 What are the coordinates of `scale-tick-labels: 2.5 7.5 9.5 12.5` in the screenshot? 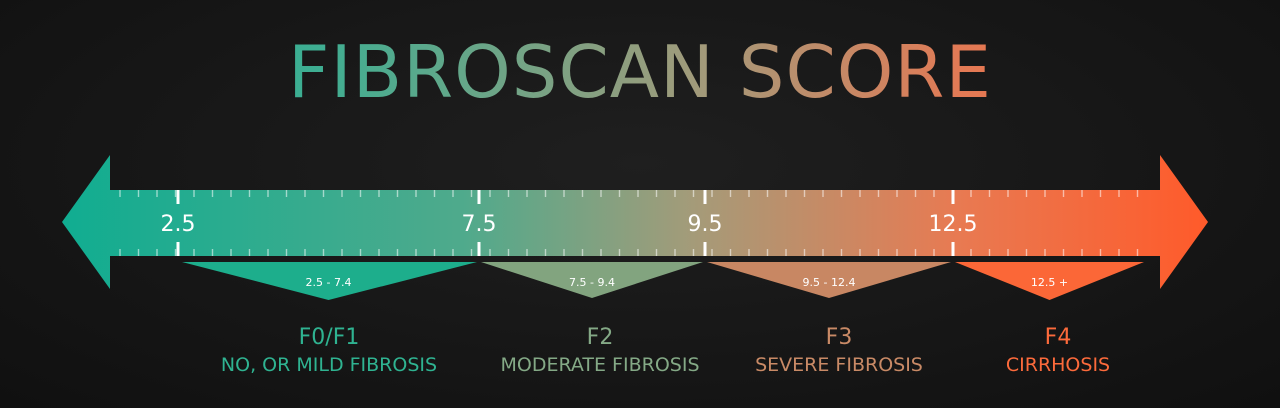 It's located at (569, 224).